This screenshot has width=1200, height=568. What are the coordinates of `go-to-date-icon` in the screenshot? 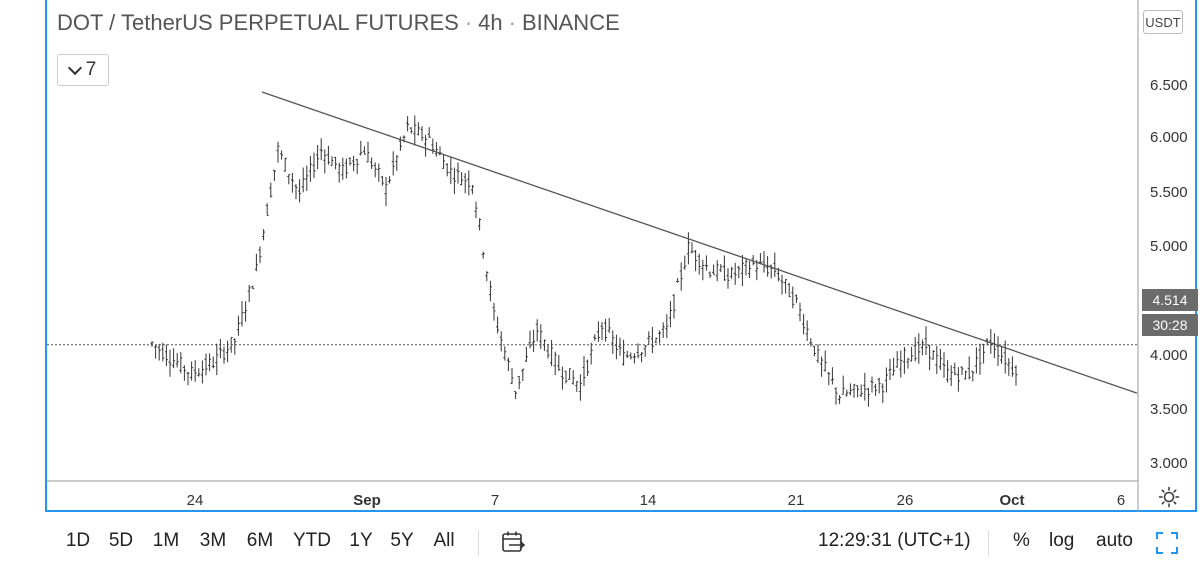 It's located at (513, 542).